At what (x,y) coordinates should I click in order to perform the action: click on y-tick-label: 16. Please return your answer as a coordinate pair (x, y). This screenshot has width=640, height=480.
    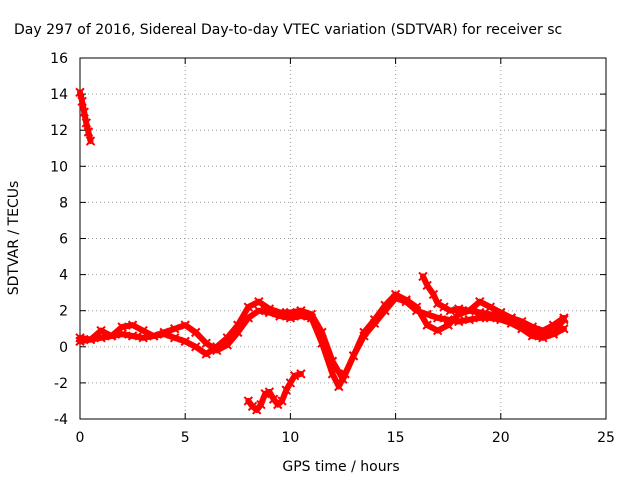
    Looking at the image, I should click on (59, 59).